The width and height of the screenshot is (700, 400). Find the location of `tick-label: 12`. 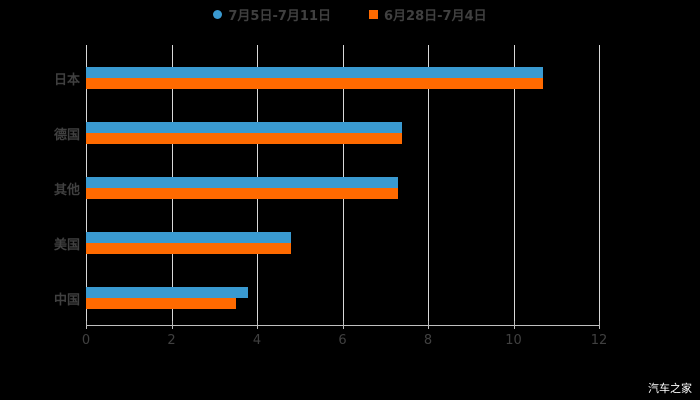

tick-label: 12 is located at coordinates (599, 340).